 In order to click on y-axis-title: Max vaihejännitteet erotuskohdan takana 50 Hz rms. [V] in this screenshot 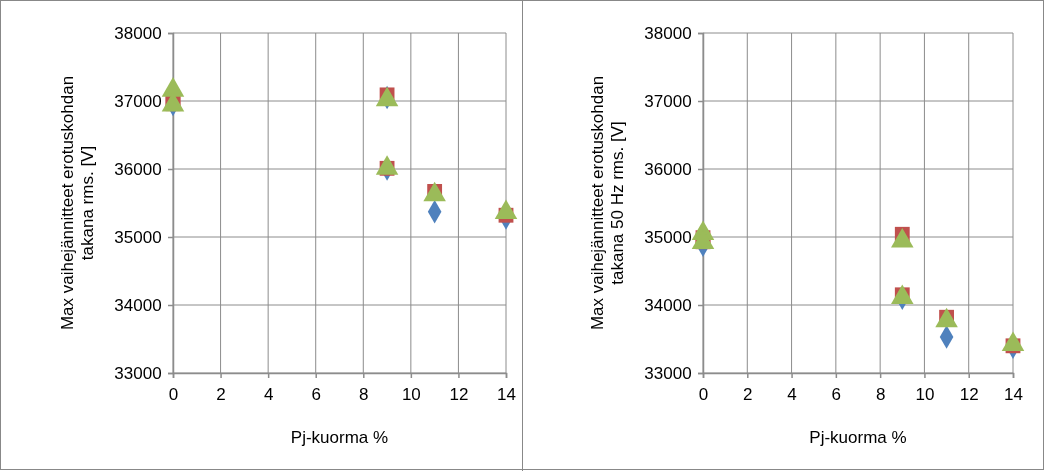, I will do `click(608, 203)`.